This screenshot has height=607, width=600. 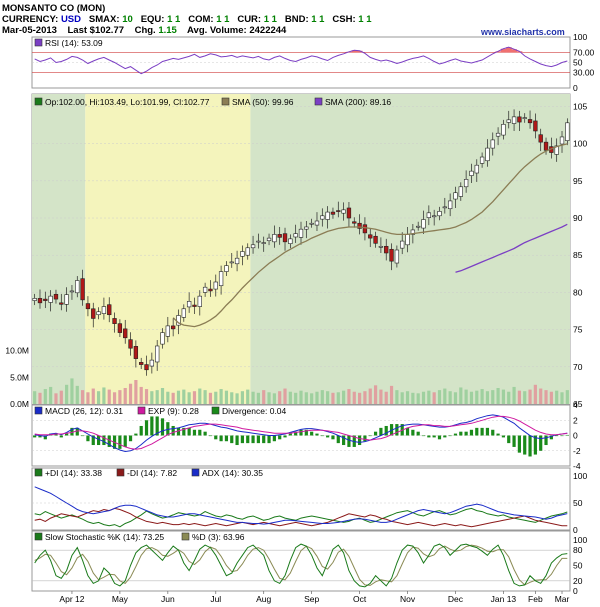 What do you see at coordinates (562, 599) in the screenshot?
I see `x-axis-label: Mar` at bounding box center [562, 599].